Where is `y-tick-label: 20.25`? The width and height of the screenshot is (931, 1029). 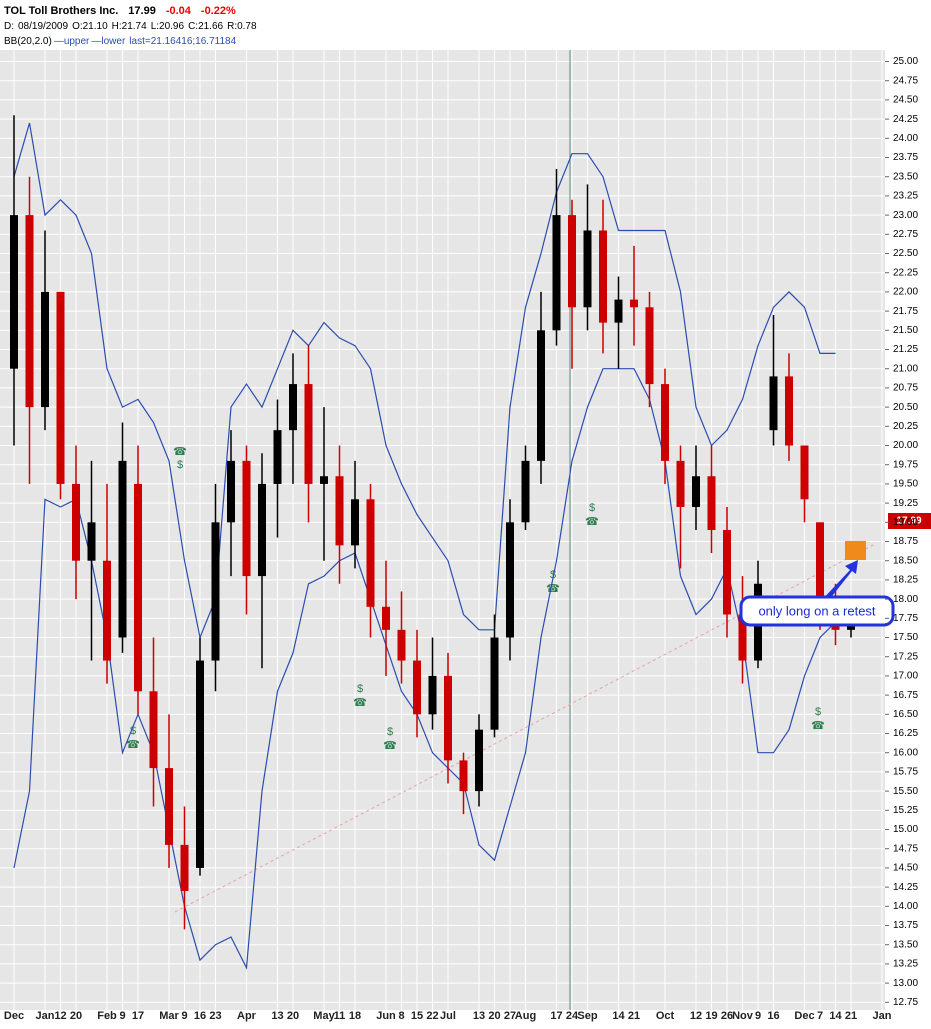
y-tick-label: 20.25 is located at coordinates (905, 426).